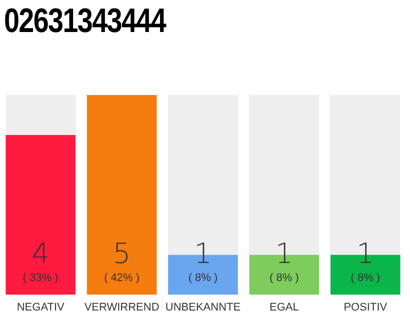  Describe the element at coordinates (366, 307) in the screenshot. I see `x-tick-label: POSITIV` at that location.